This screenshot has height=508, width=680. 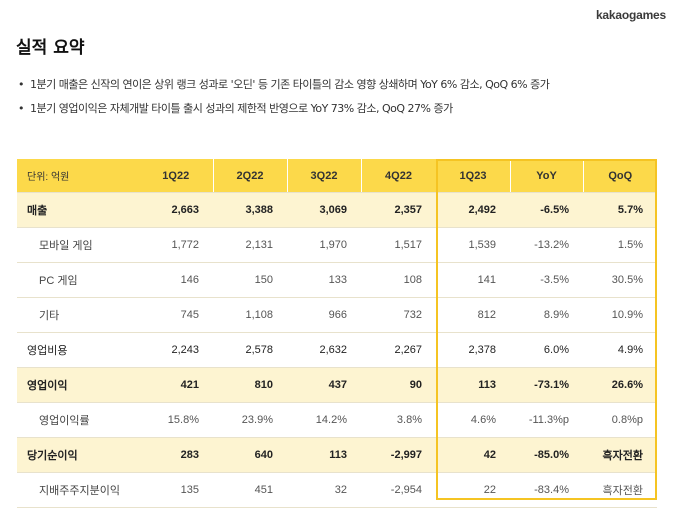 I want to click on row-label: 영업이익, so click(x=78, y=385).